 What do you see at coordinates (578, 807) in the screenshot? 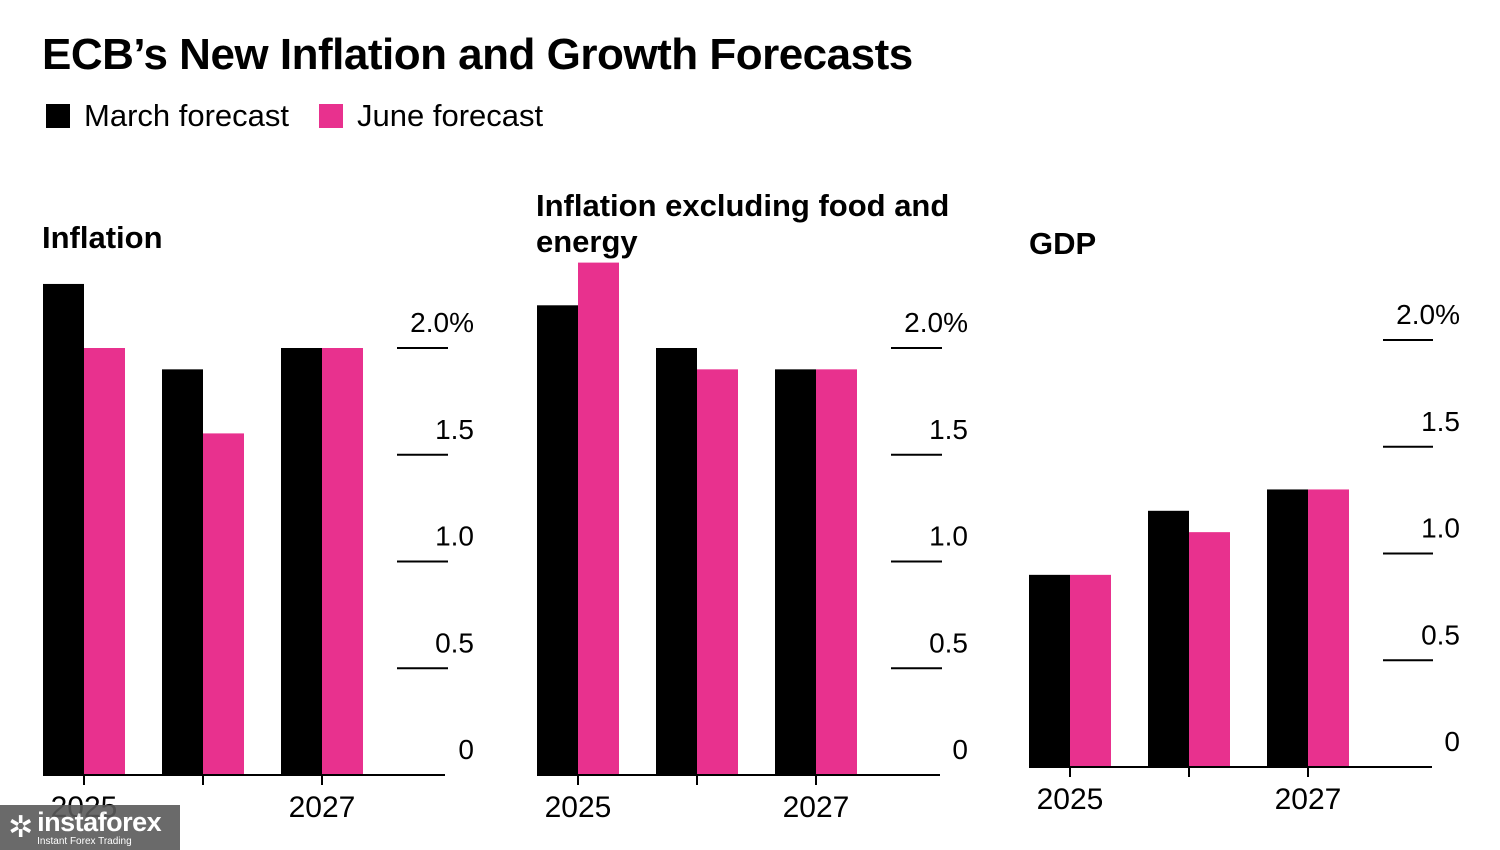
I see `core-inflation-xtick-label: 2025` at bounding box center [578, 807].